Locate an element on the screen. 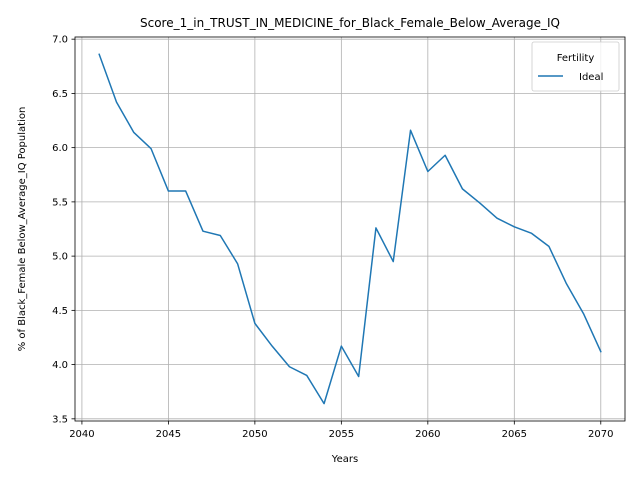 The width and height of the screenshot is (640, 480). y-tick-label: 7.0 is located at coordinates (60, 40).